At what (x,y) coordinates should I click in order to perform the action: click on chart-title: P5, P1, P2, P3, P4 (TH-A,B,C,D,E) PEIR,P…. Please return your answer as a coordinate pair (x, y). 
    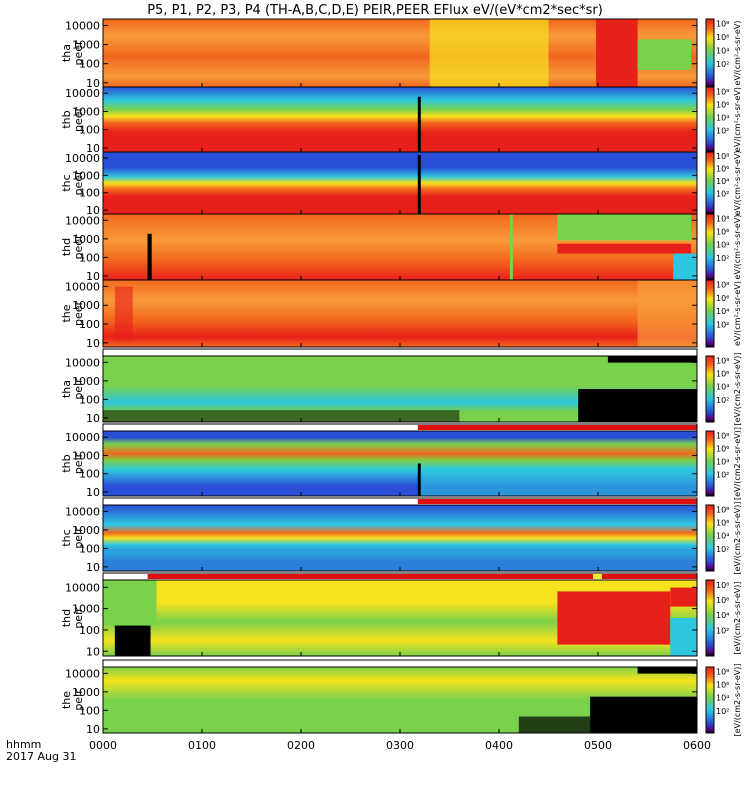
    Looking at the image, I should click on (375, 10).